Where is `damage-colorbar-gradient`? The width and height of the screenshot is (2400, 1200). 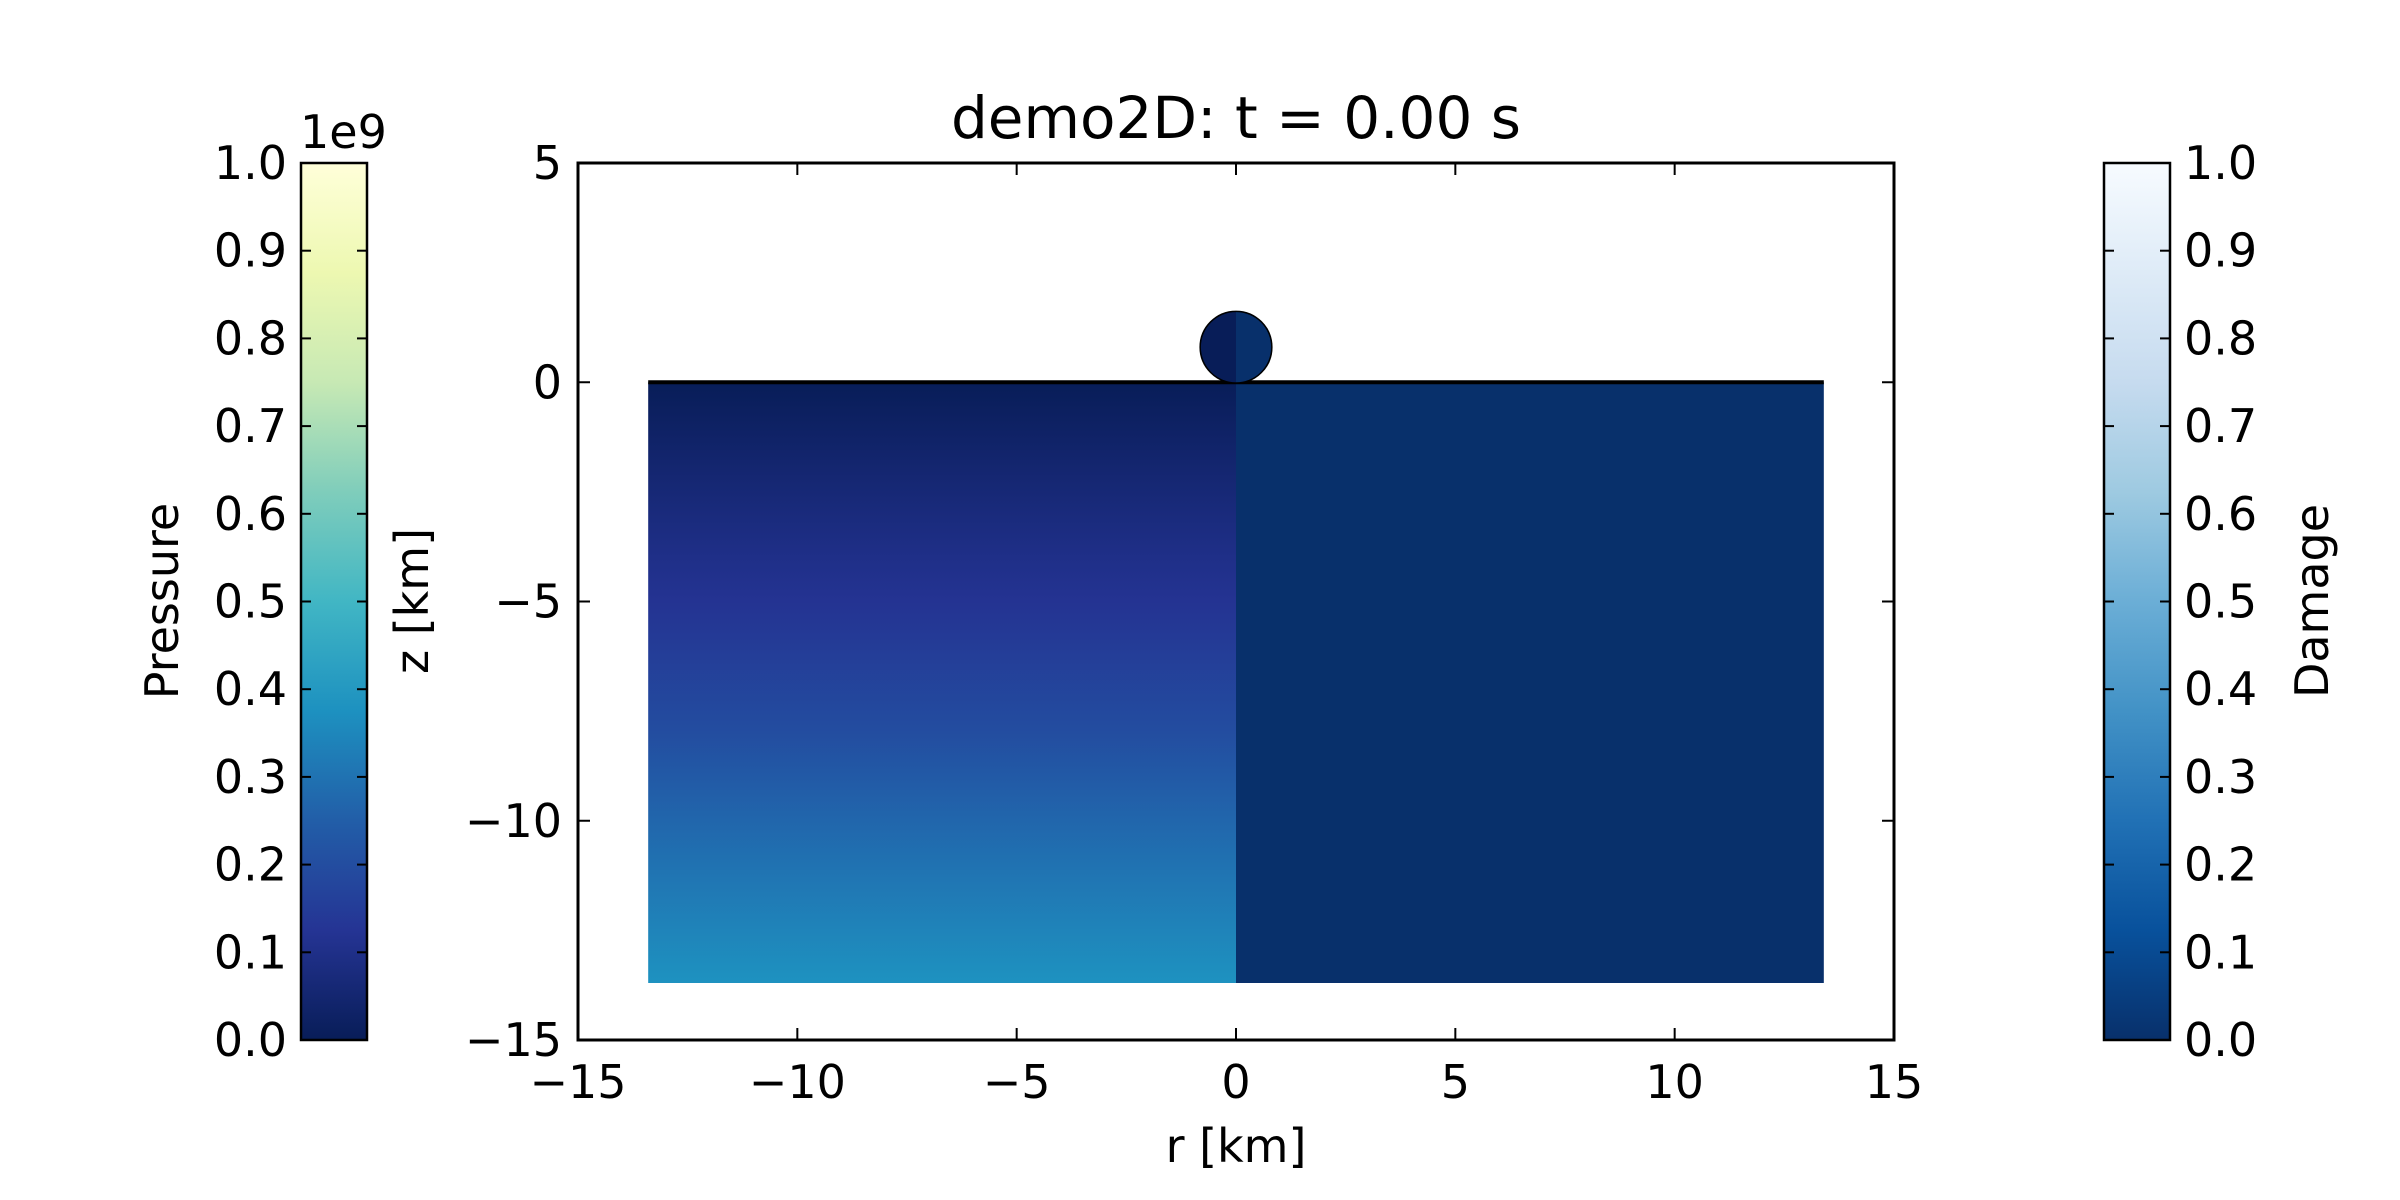 damage-colorbar-gradient is located at coordinates (2137, 601).